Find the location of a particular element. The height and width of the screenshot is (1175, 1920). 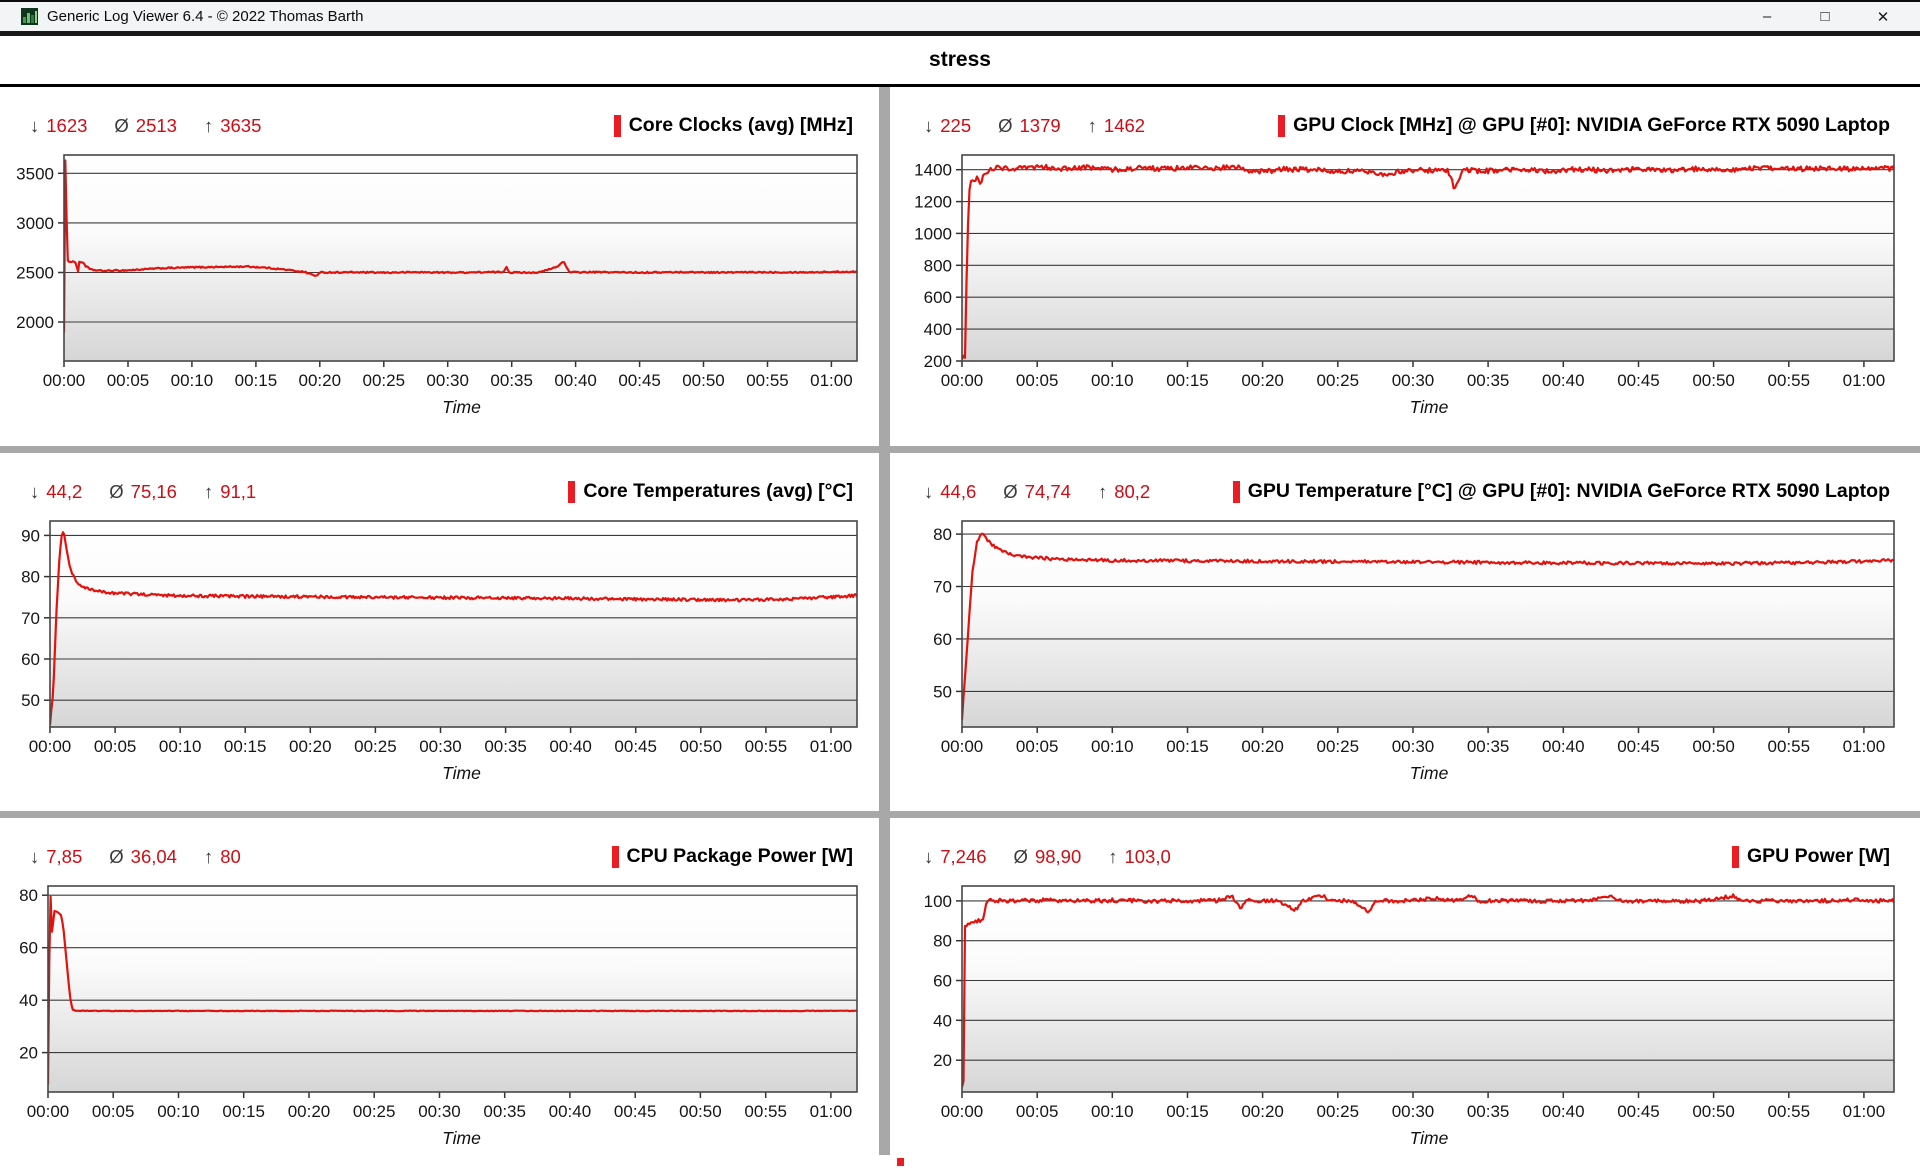

chart-title: Core Clocks (avg) [MHz] is located at coordinates (733, 125).